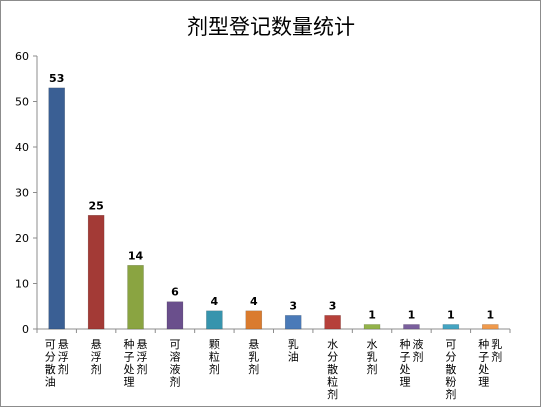 Image resolution: width=543 pixels, height=409 pixels. Describe the element at coordinates (214, 344) in the screenshot. I see `x-tick-char: 颗` at that location.